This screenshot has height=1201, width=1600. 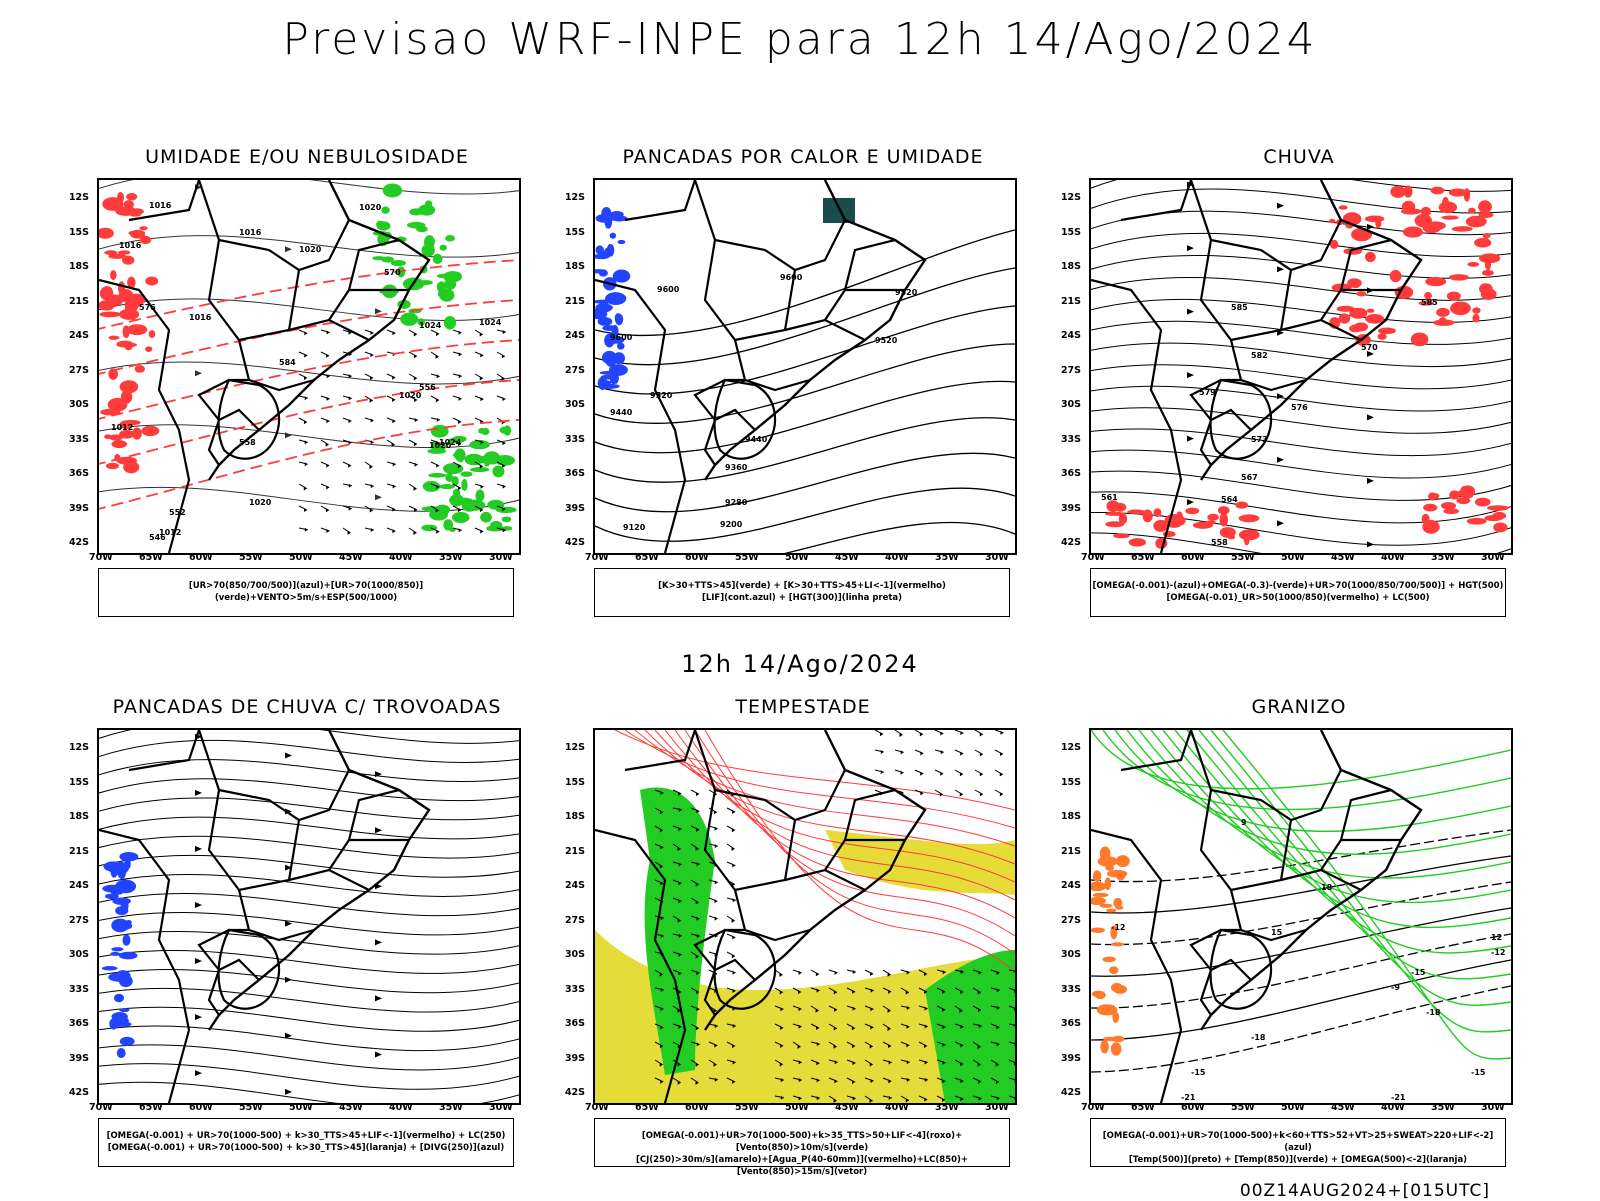 What do you see at coordinates (1301, 366) in the screenshot?
I see `forecast-map: 585 585 582 579 576 573 567 564 561 558 570` at bounding box center [1301, 366].